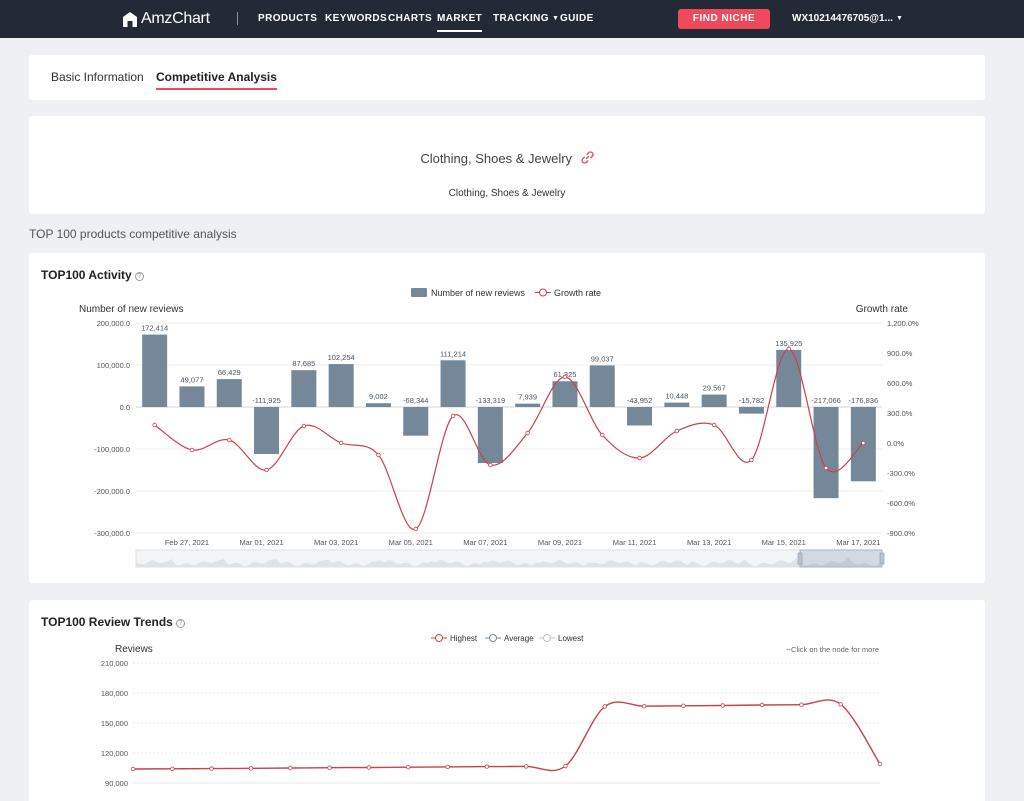  What do you see at coordinates (509, 562) in the screenshot?
I see `zoom-slider-preview` at bounding box center [509, 562].